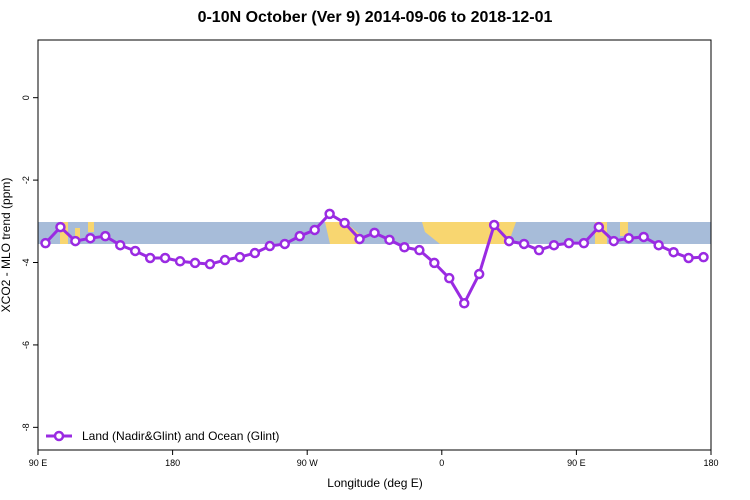 The image size is (750, 500). I want to click on legend-label: Land (Nadir&Glint) and Ocean (Glint), so click(180, 436).